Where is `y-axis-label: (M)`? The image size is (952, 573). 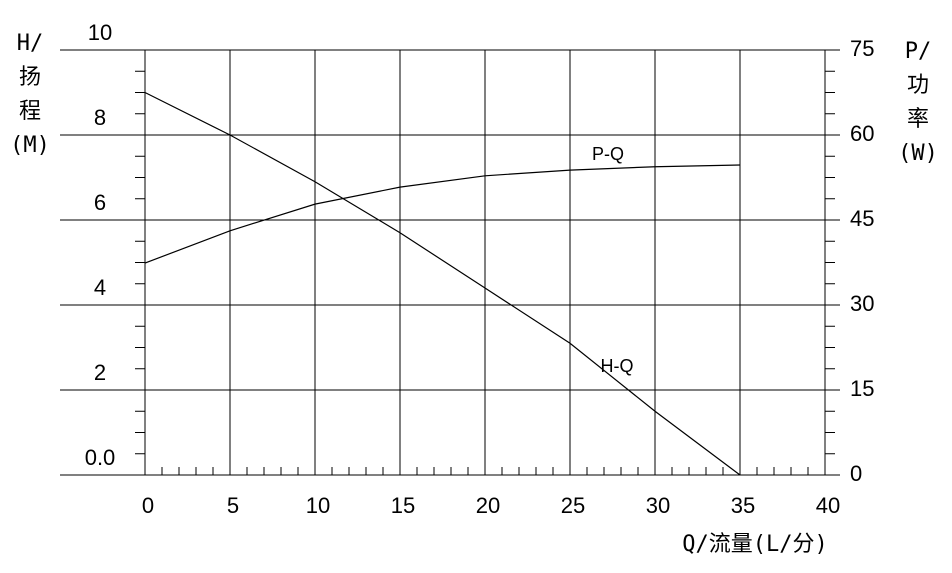 y-axis-label: (M) is located at coordinates (30, 145).